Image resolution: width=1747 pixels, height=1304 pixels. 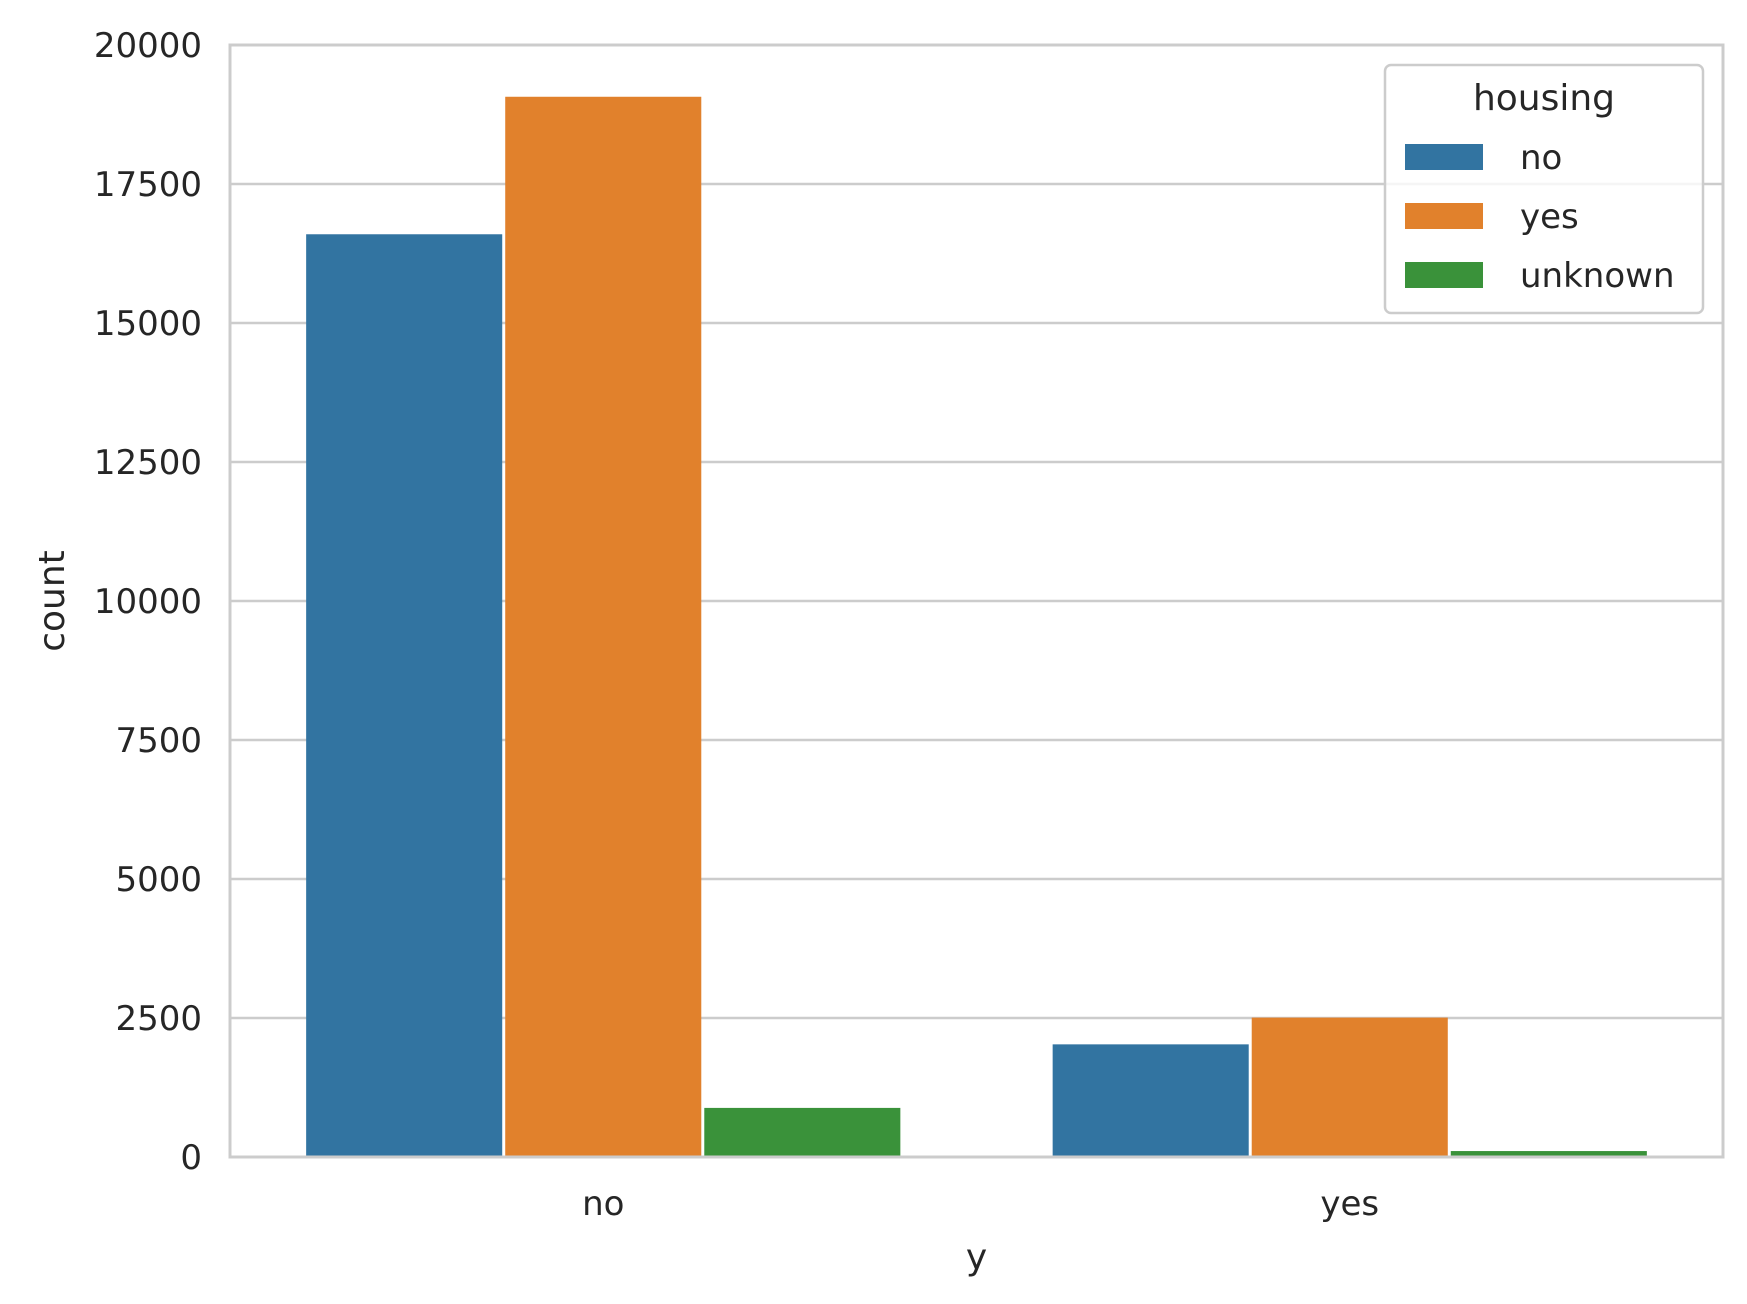 I want to click on y-tick-label: 15000, so click(x=148, y=324).